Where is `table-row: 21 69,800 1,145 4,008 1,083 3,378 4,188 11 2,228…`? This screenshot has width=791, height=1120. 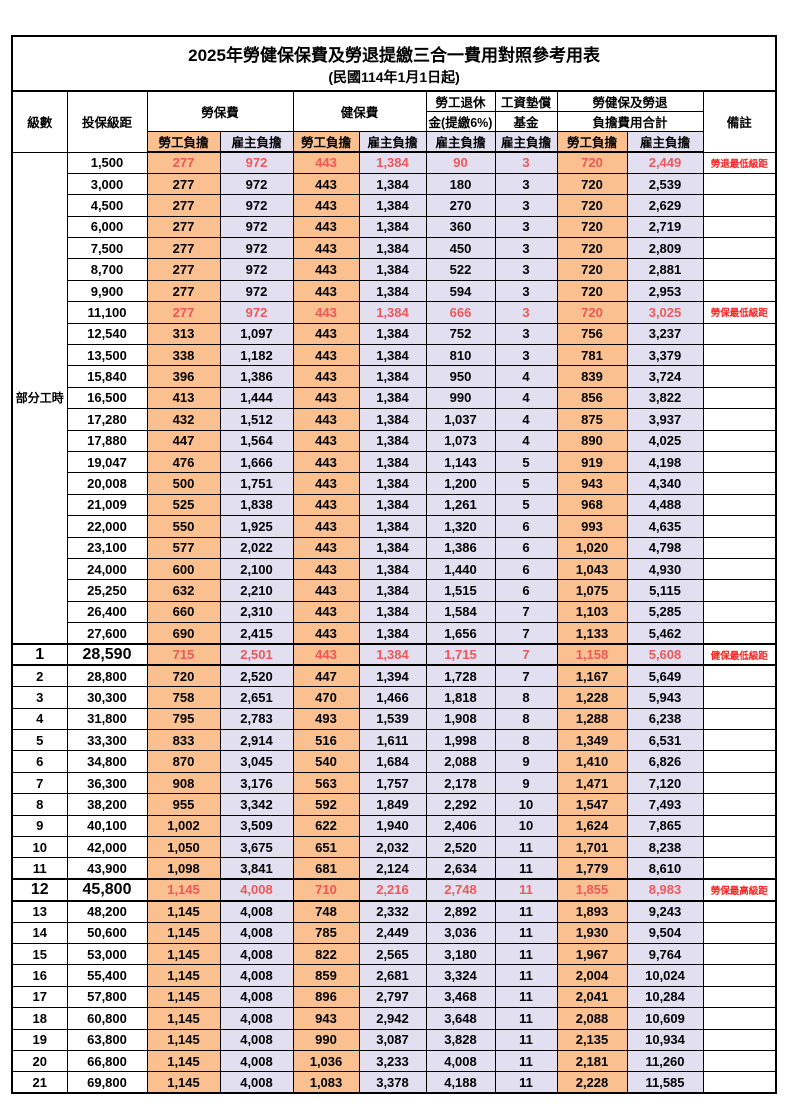 table-row: 21 69,800 1,145 4,008 1,083 3,378 4,188 11 2,228… is located at coordinates (394, 1082).